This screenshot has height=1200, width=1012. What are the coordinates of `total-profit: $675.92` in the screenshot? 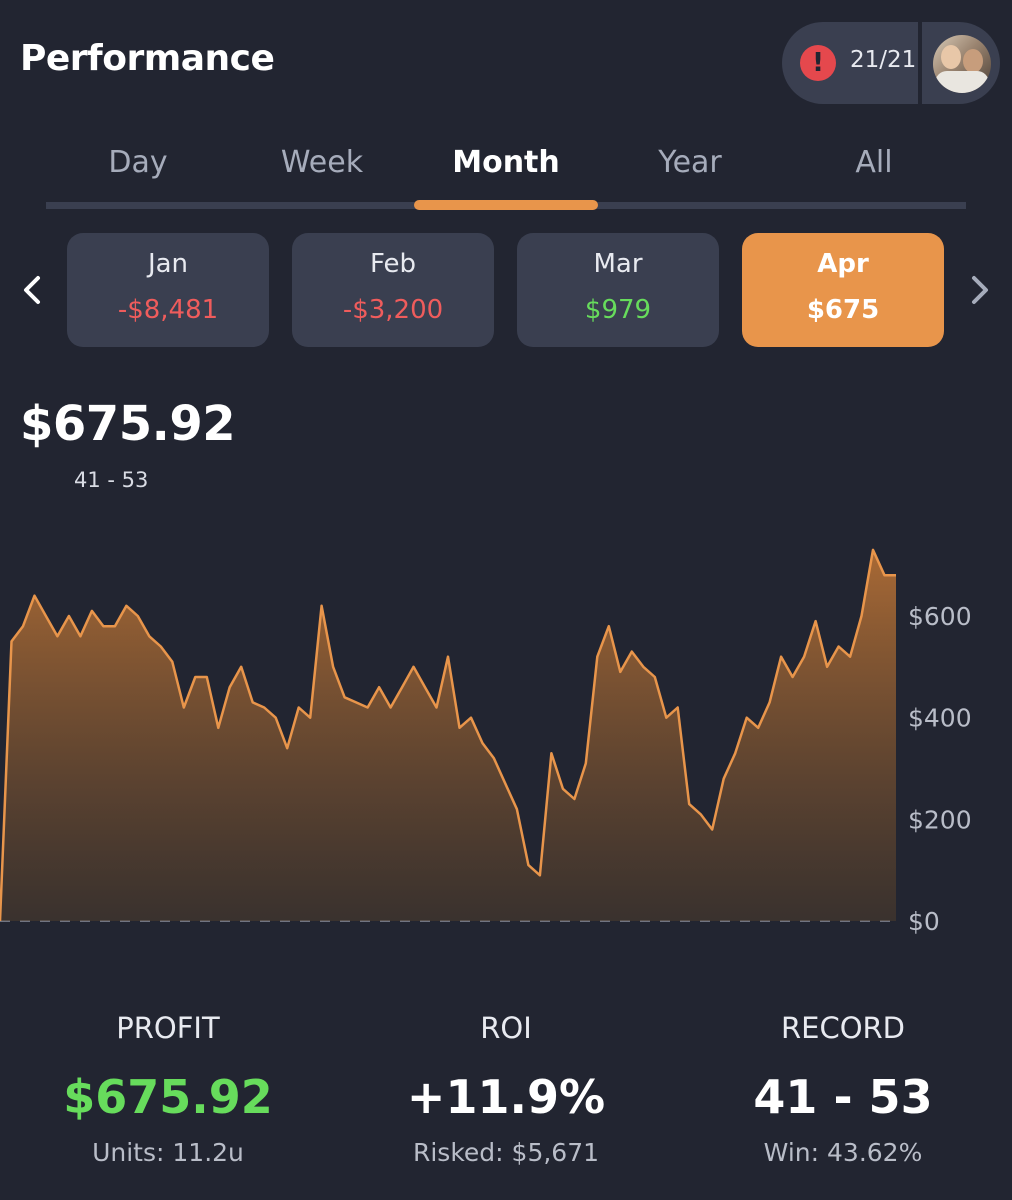 It's located at (128, 424).